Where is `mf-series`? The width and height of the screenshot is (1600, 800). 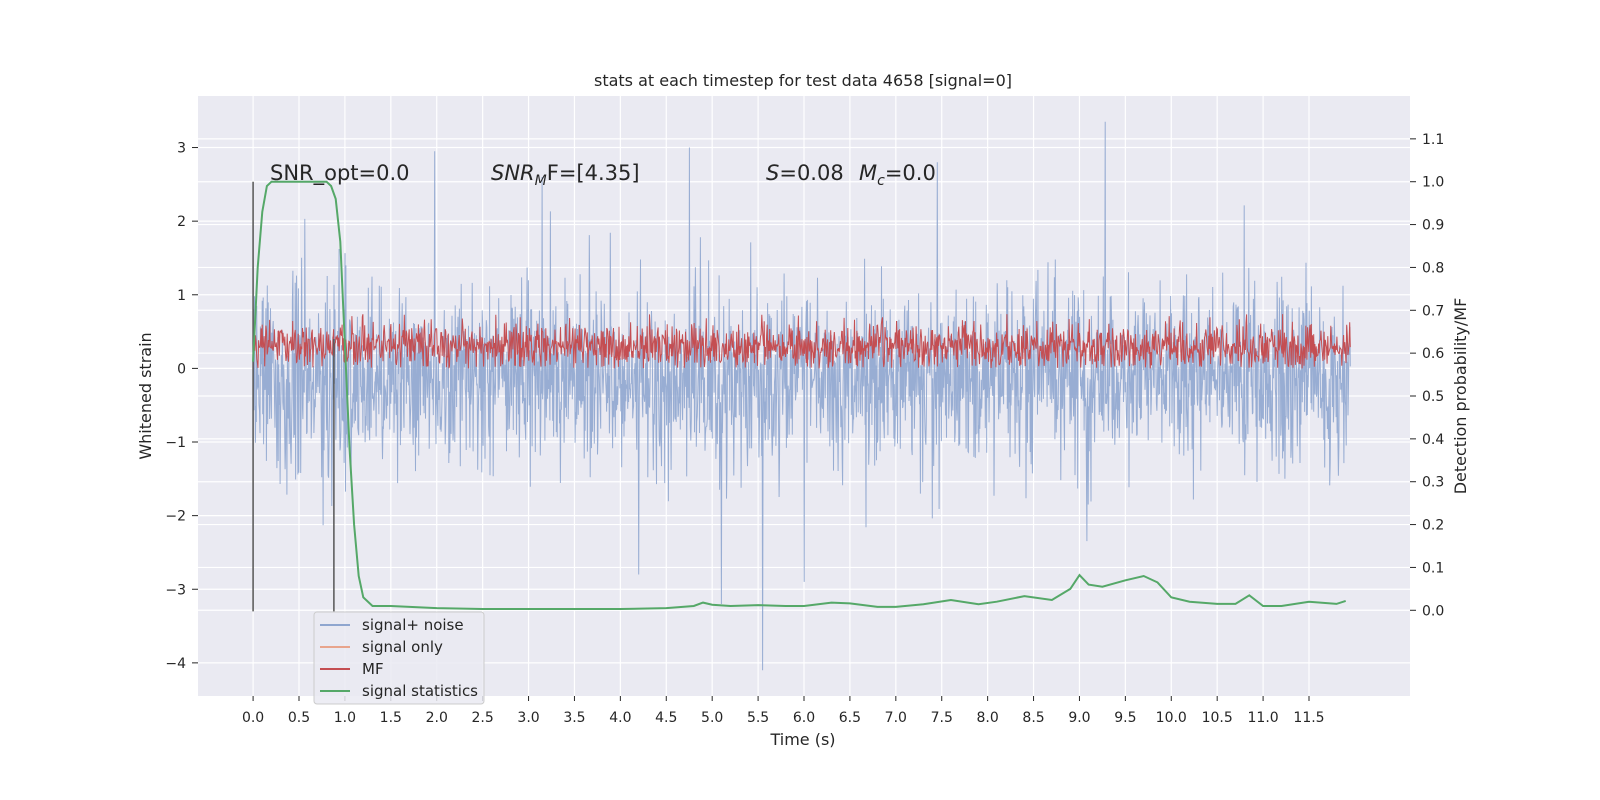 mf-series is located at coordinates (801, 341).